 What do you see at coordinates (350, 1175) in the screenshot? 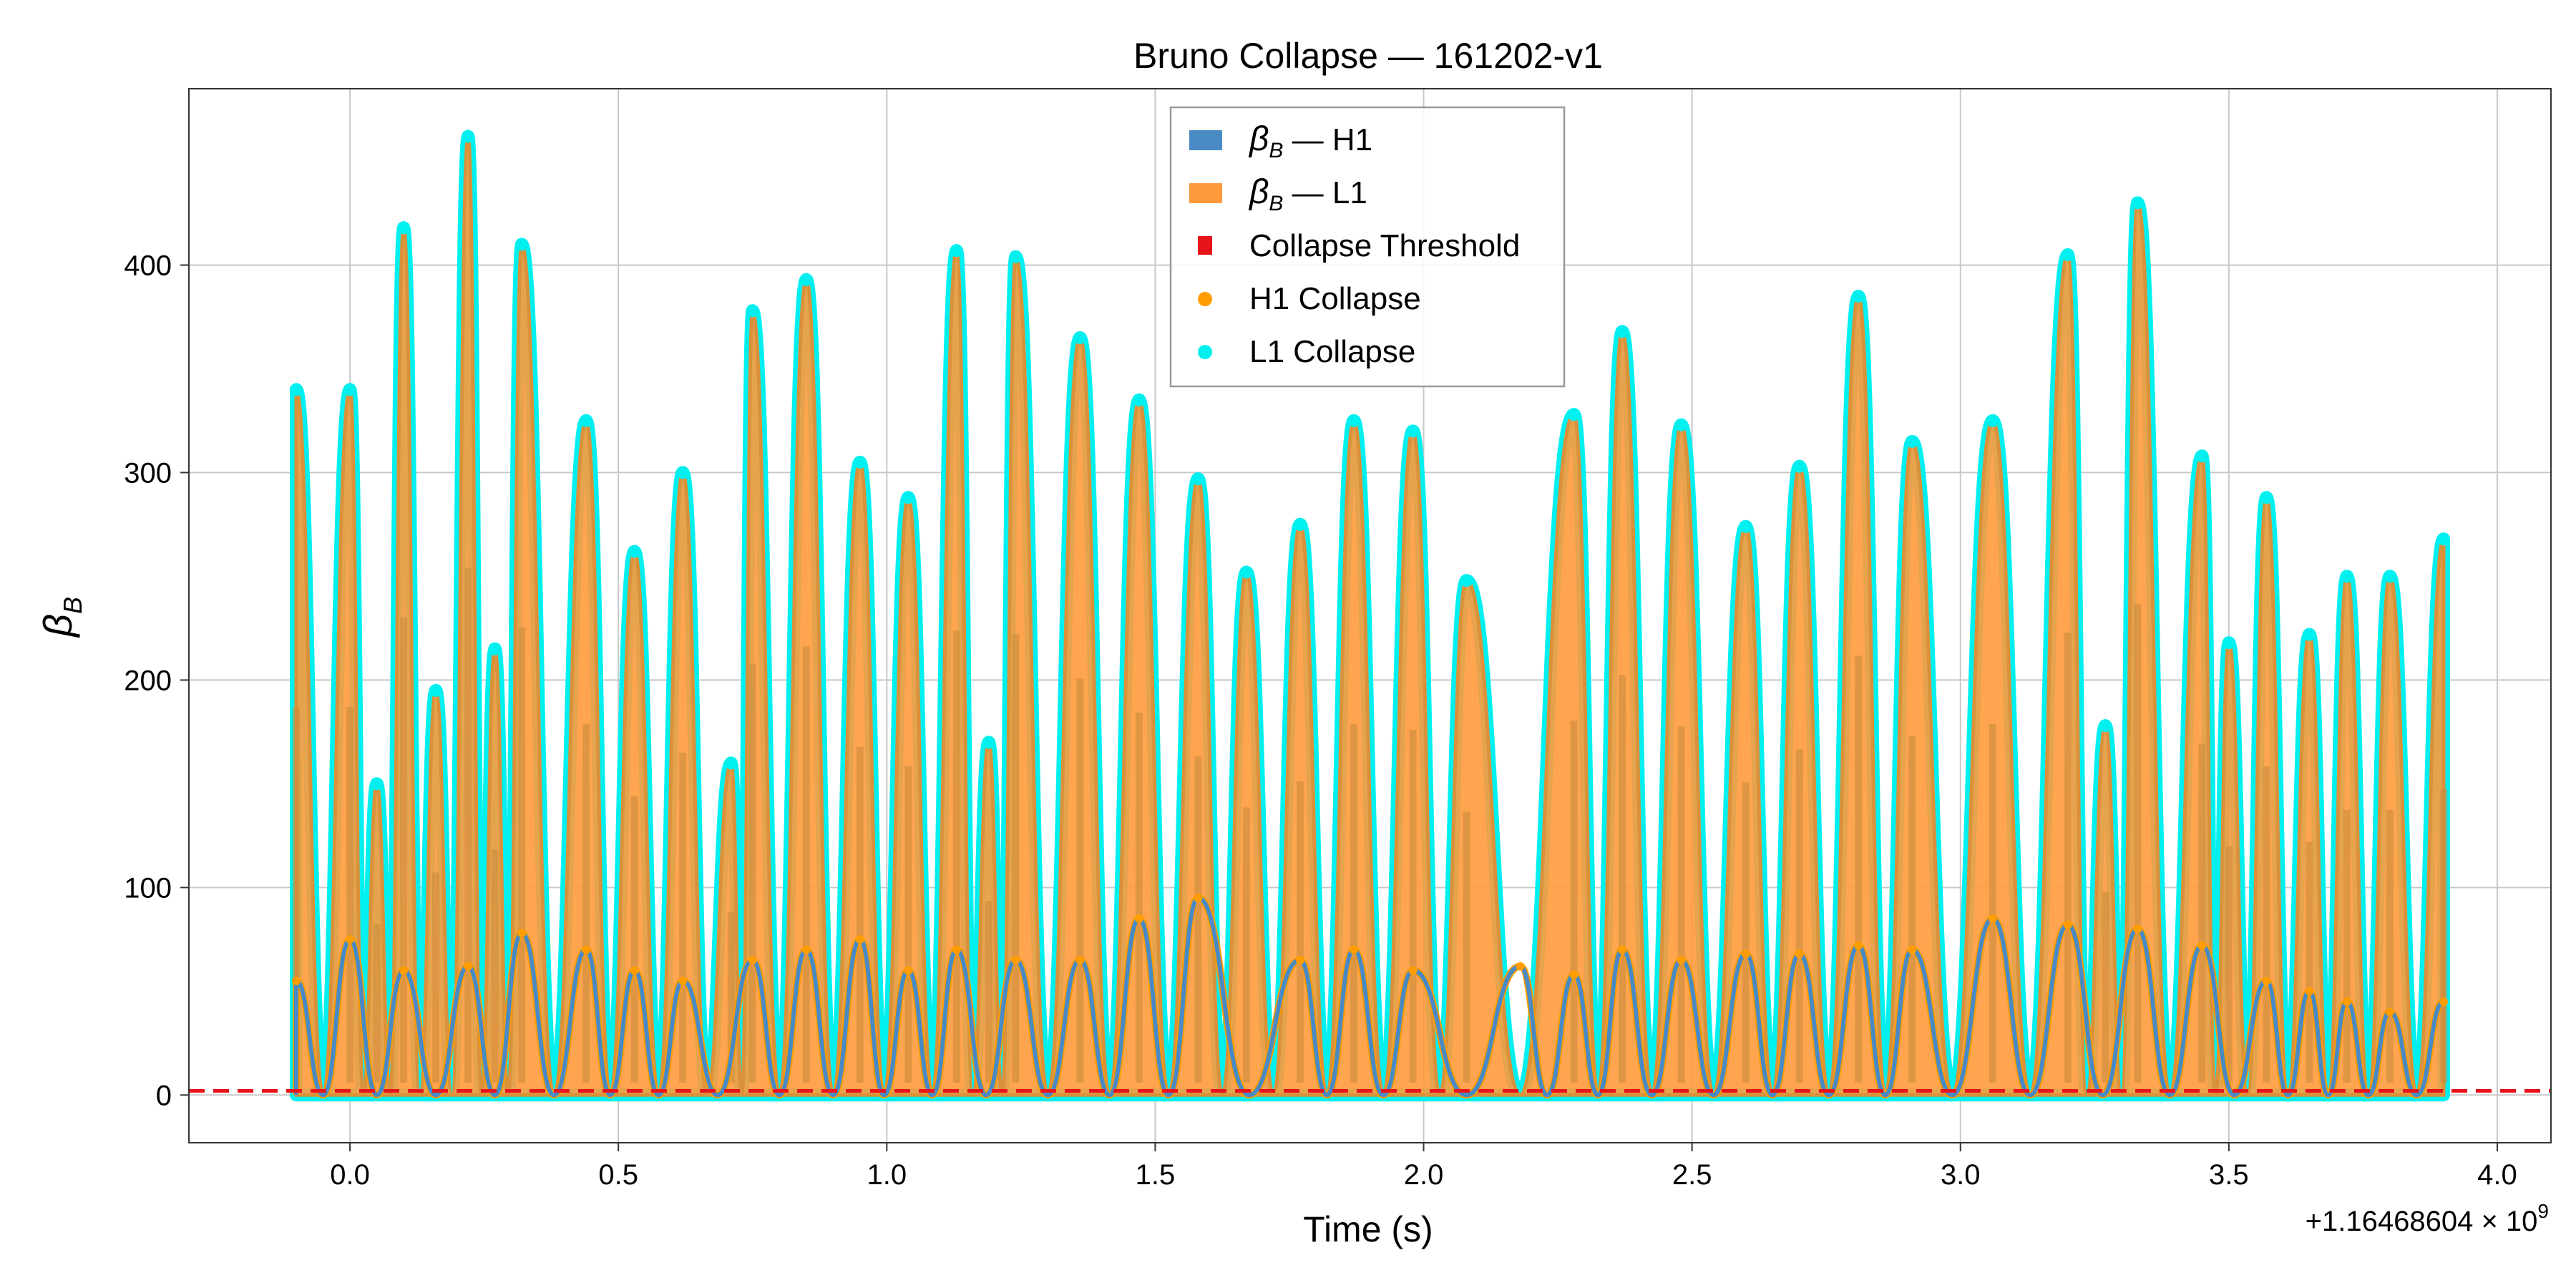
I see `x-tick-label: 0.0` at bounding box center [350, 1175].